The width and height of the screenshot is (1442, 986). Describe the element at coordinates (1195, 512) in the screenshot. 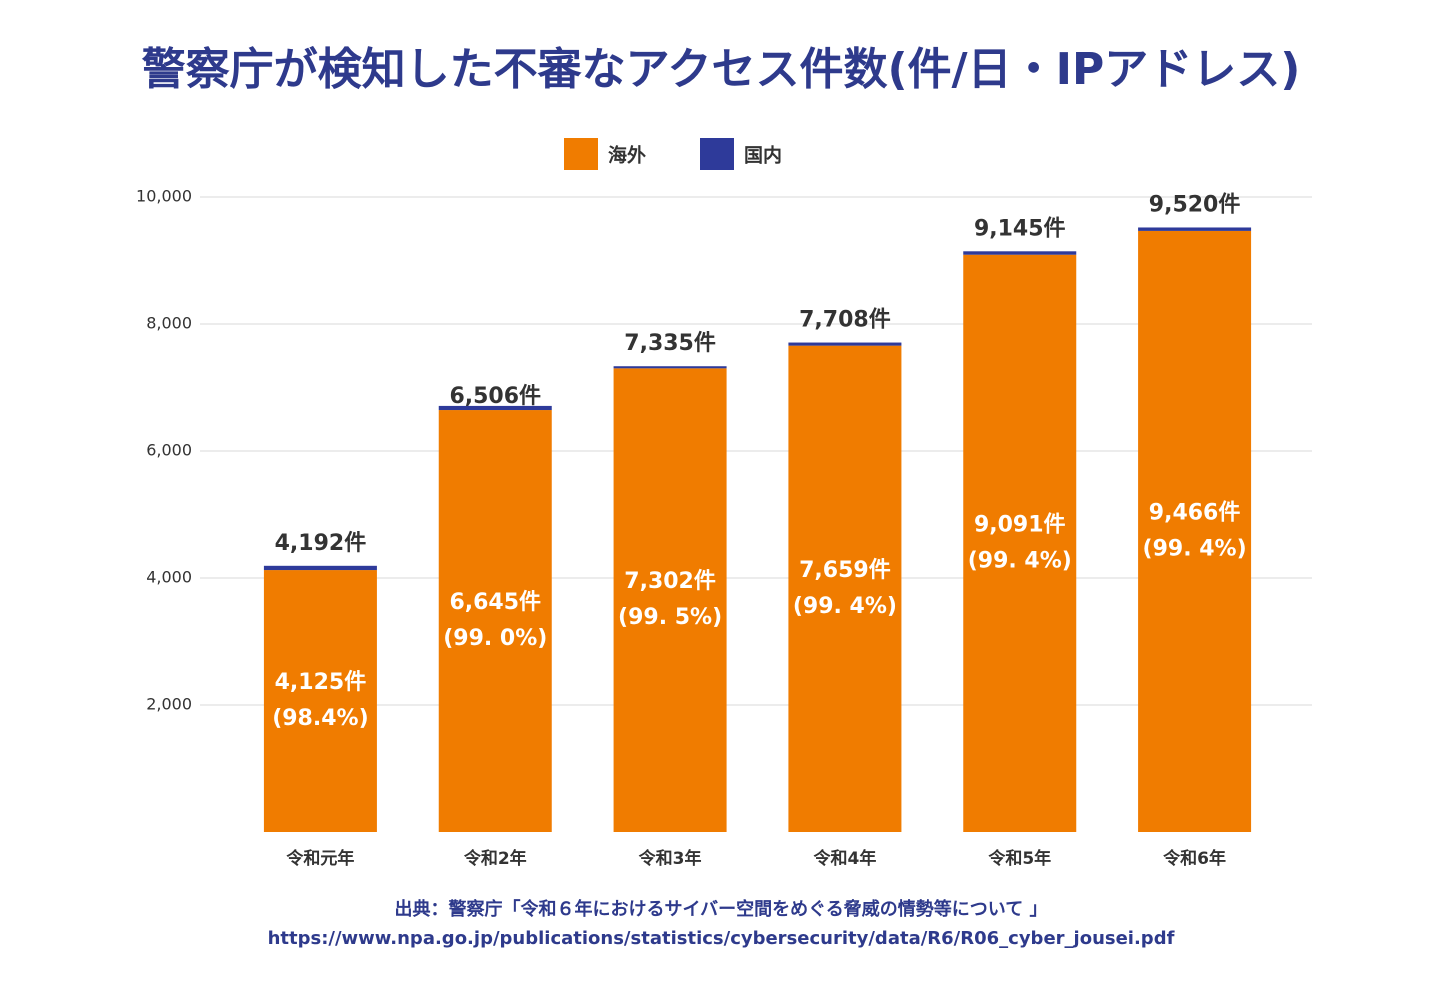

I see `value-label: 9,466件` at that location.